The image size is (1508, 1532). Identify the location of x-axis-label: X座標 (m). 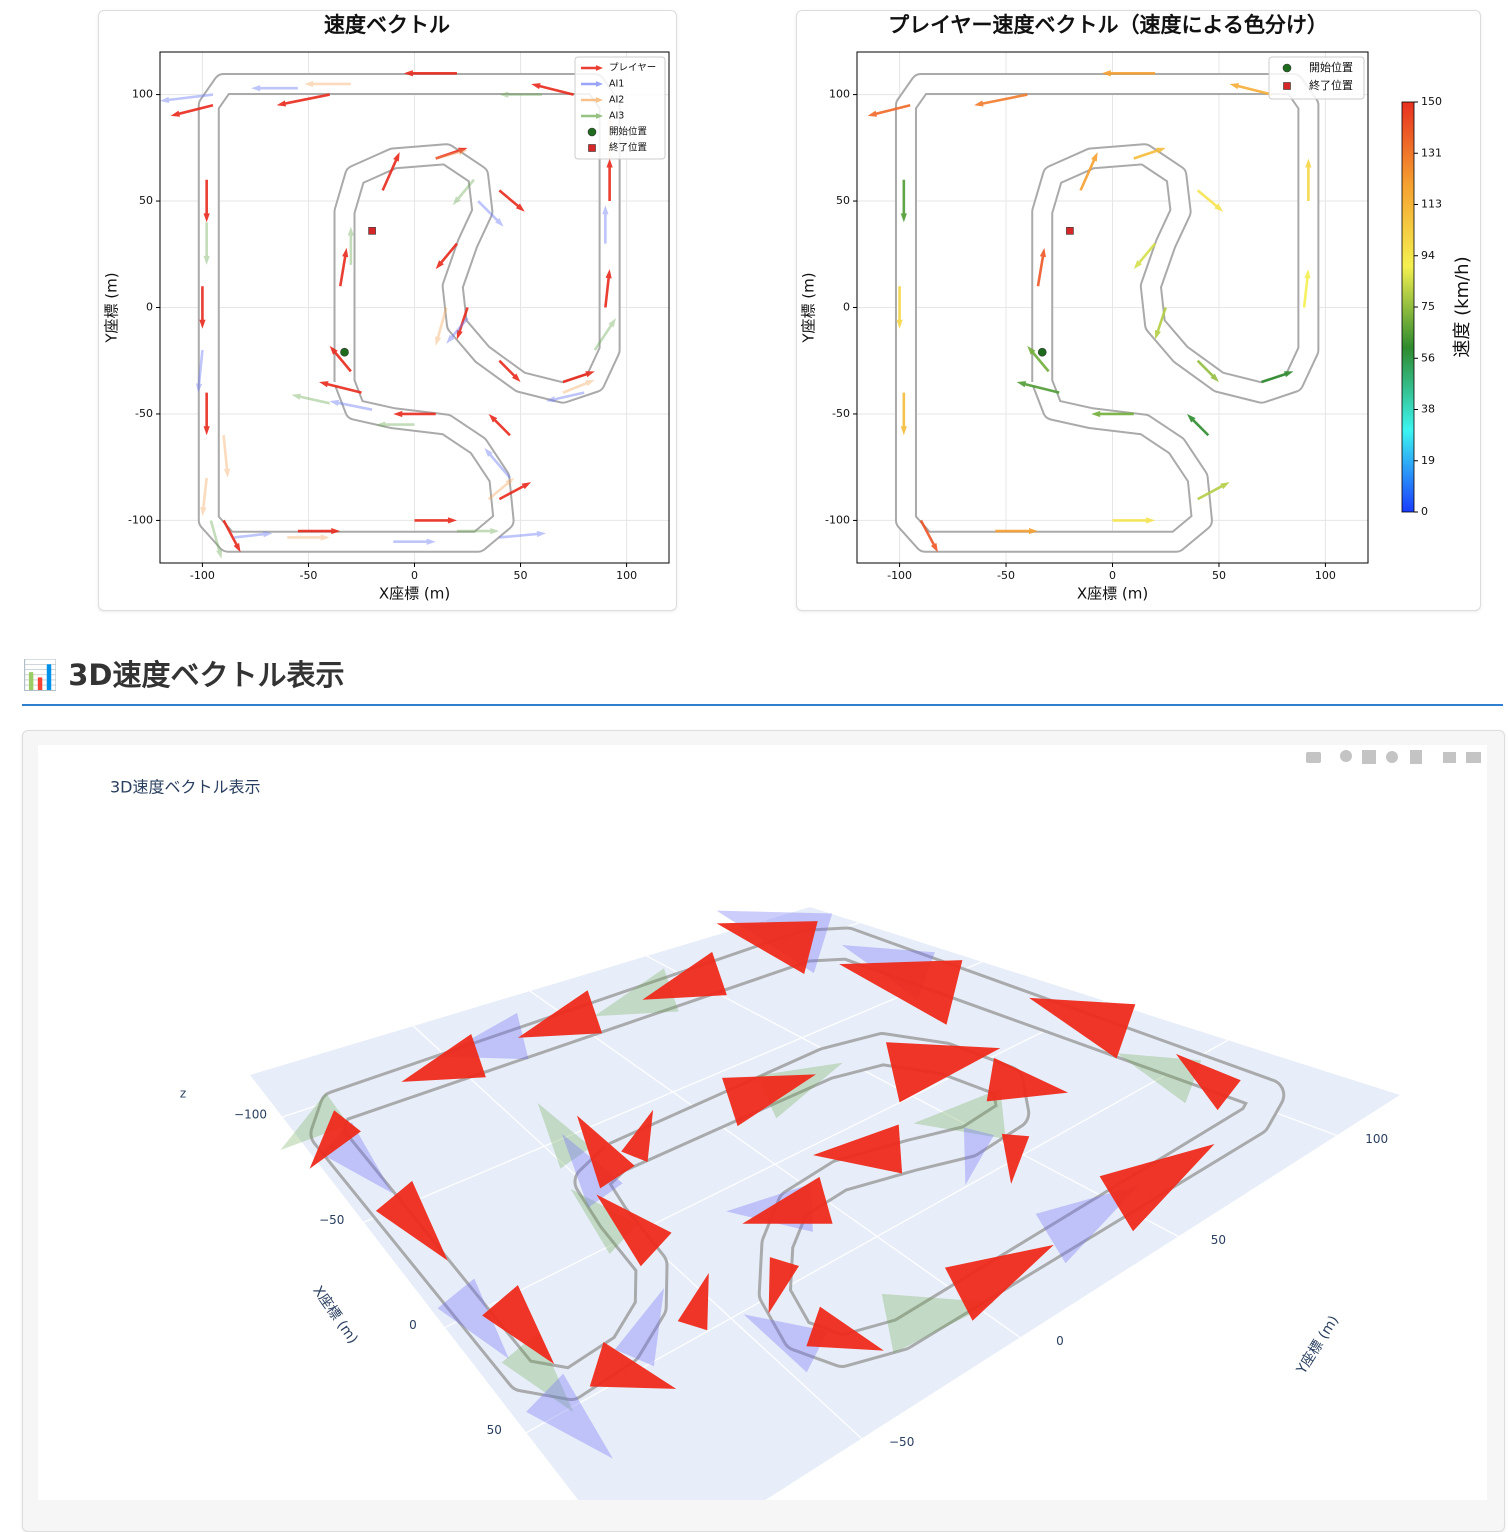
(334, 1315).